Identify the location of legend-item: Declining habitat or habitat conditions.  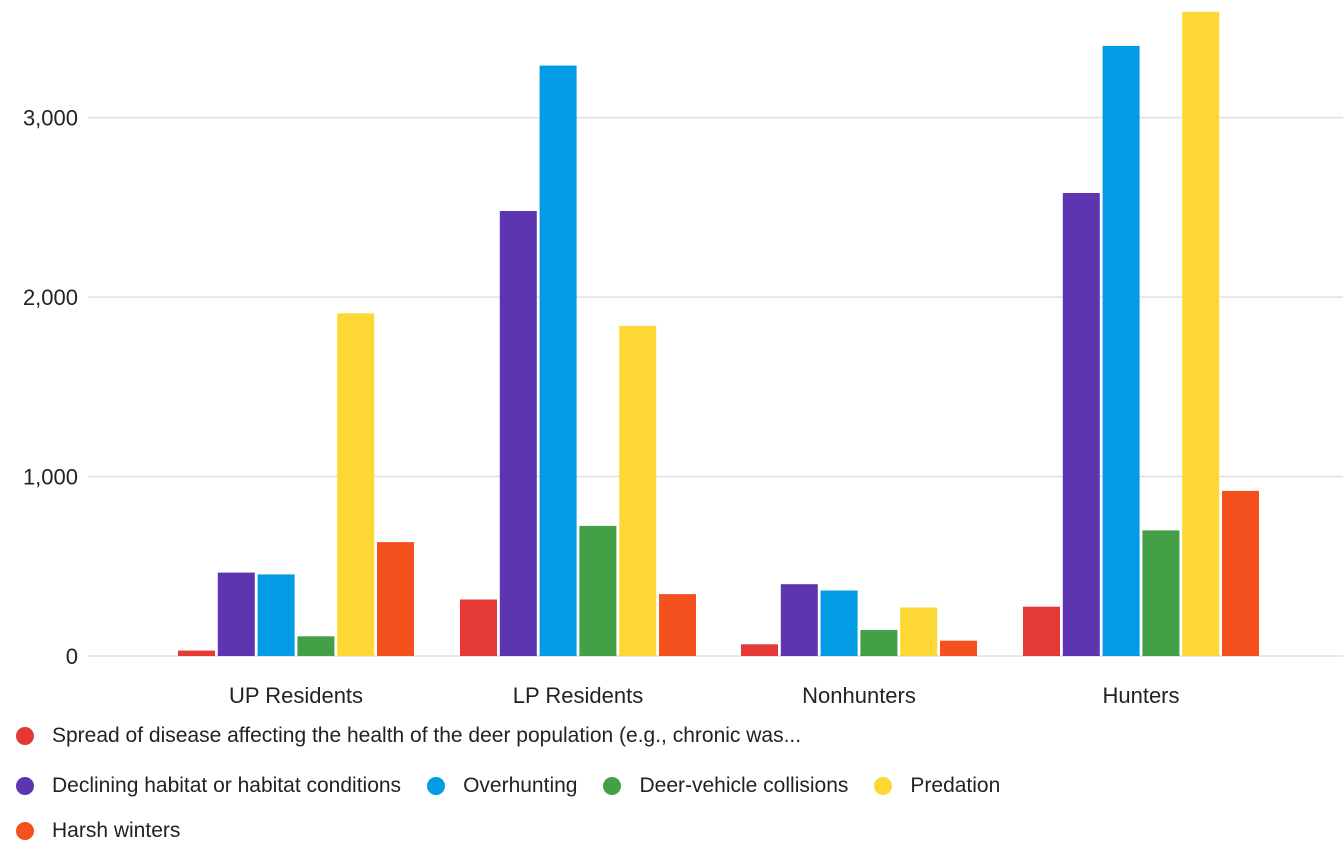
(208, 786).